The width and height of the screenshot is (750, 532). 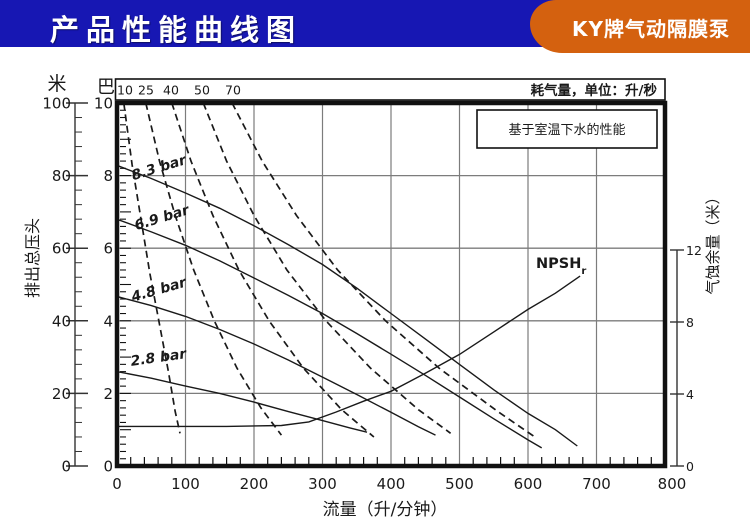 I want to click on curve-labels: 8.3 bar 6.9 bar 4.8 bar 2.8 bar, so click(x=160, y=261).